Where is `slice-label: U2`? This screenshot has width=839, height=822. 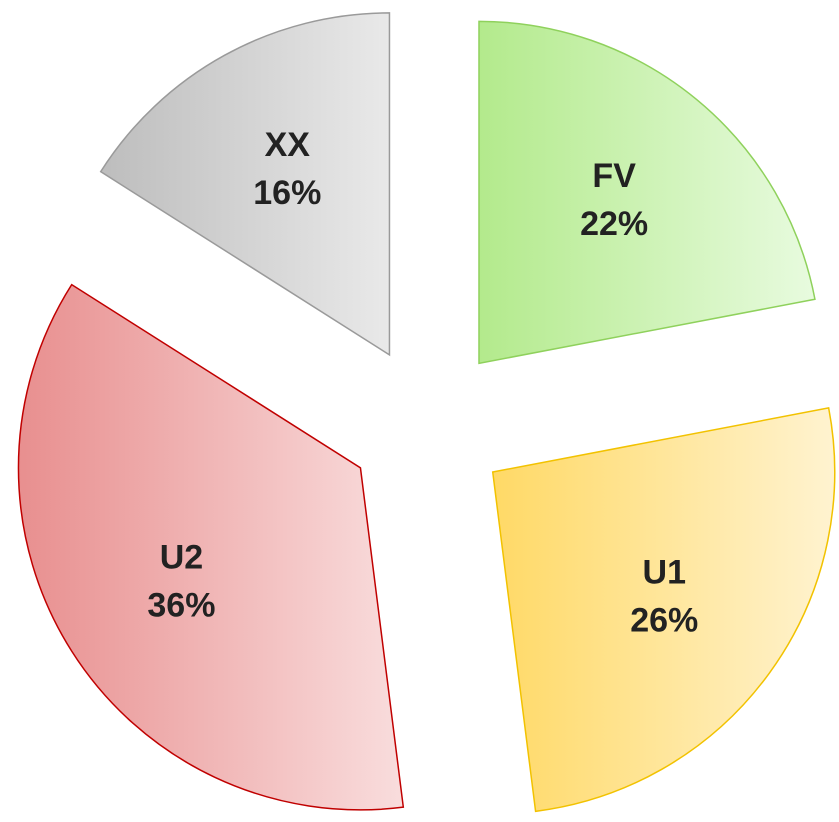
slice-label: U2 is located at coordinates (181, 557).